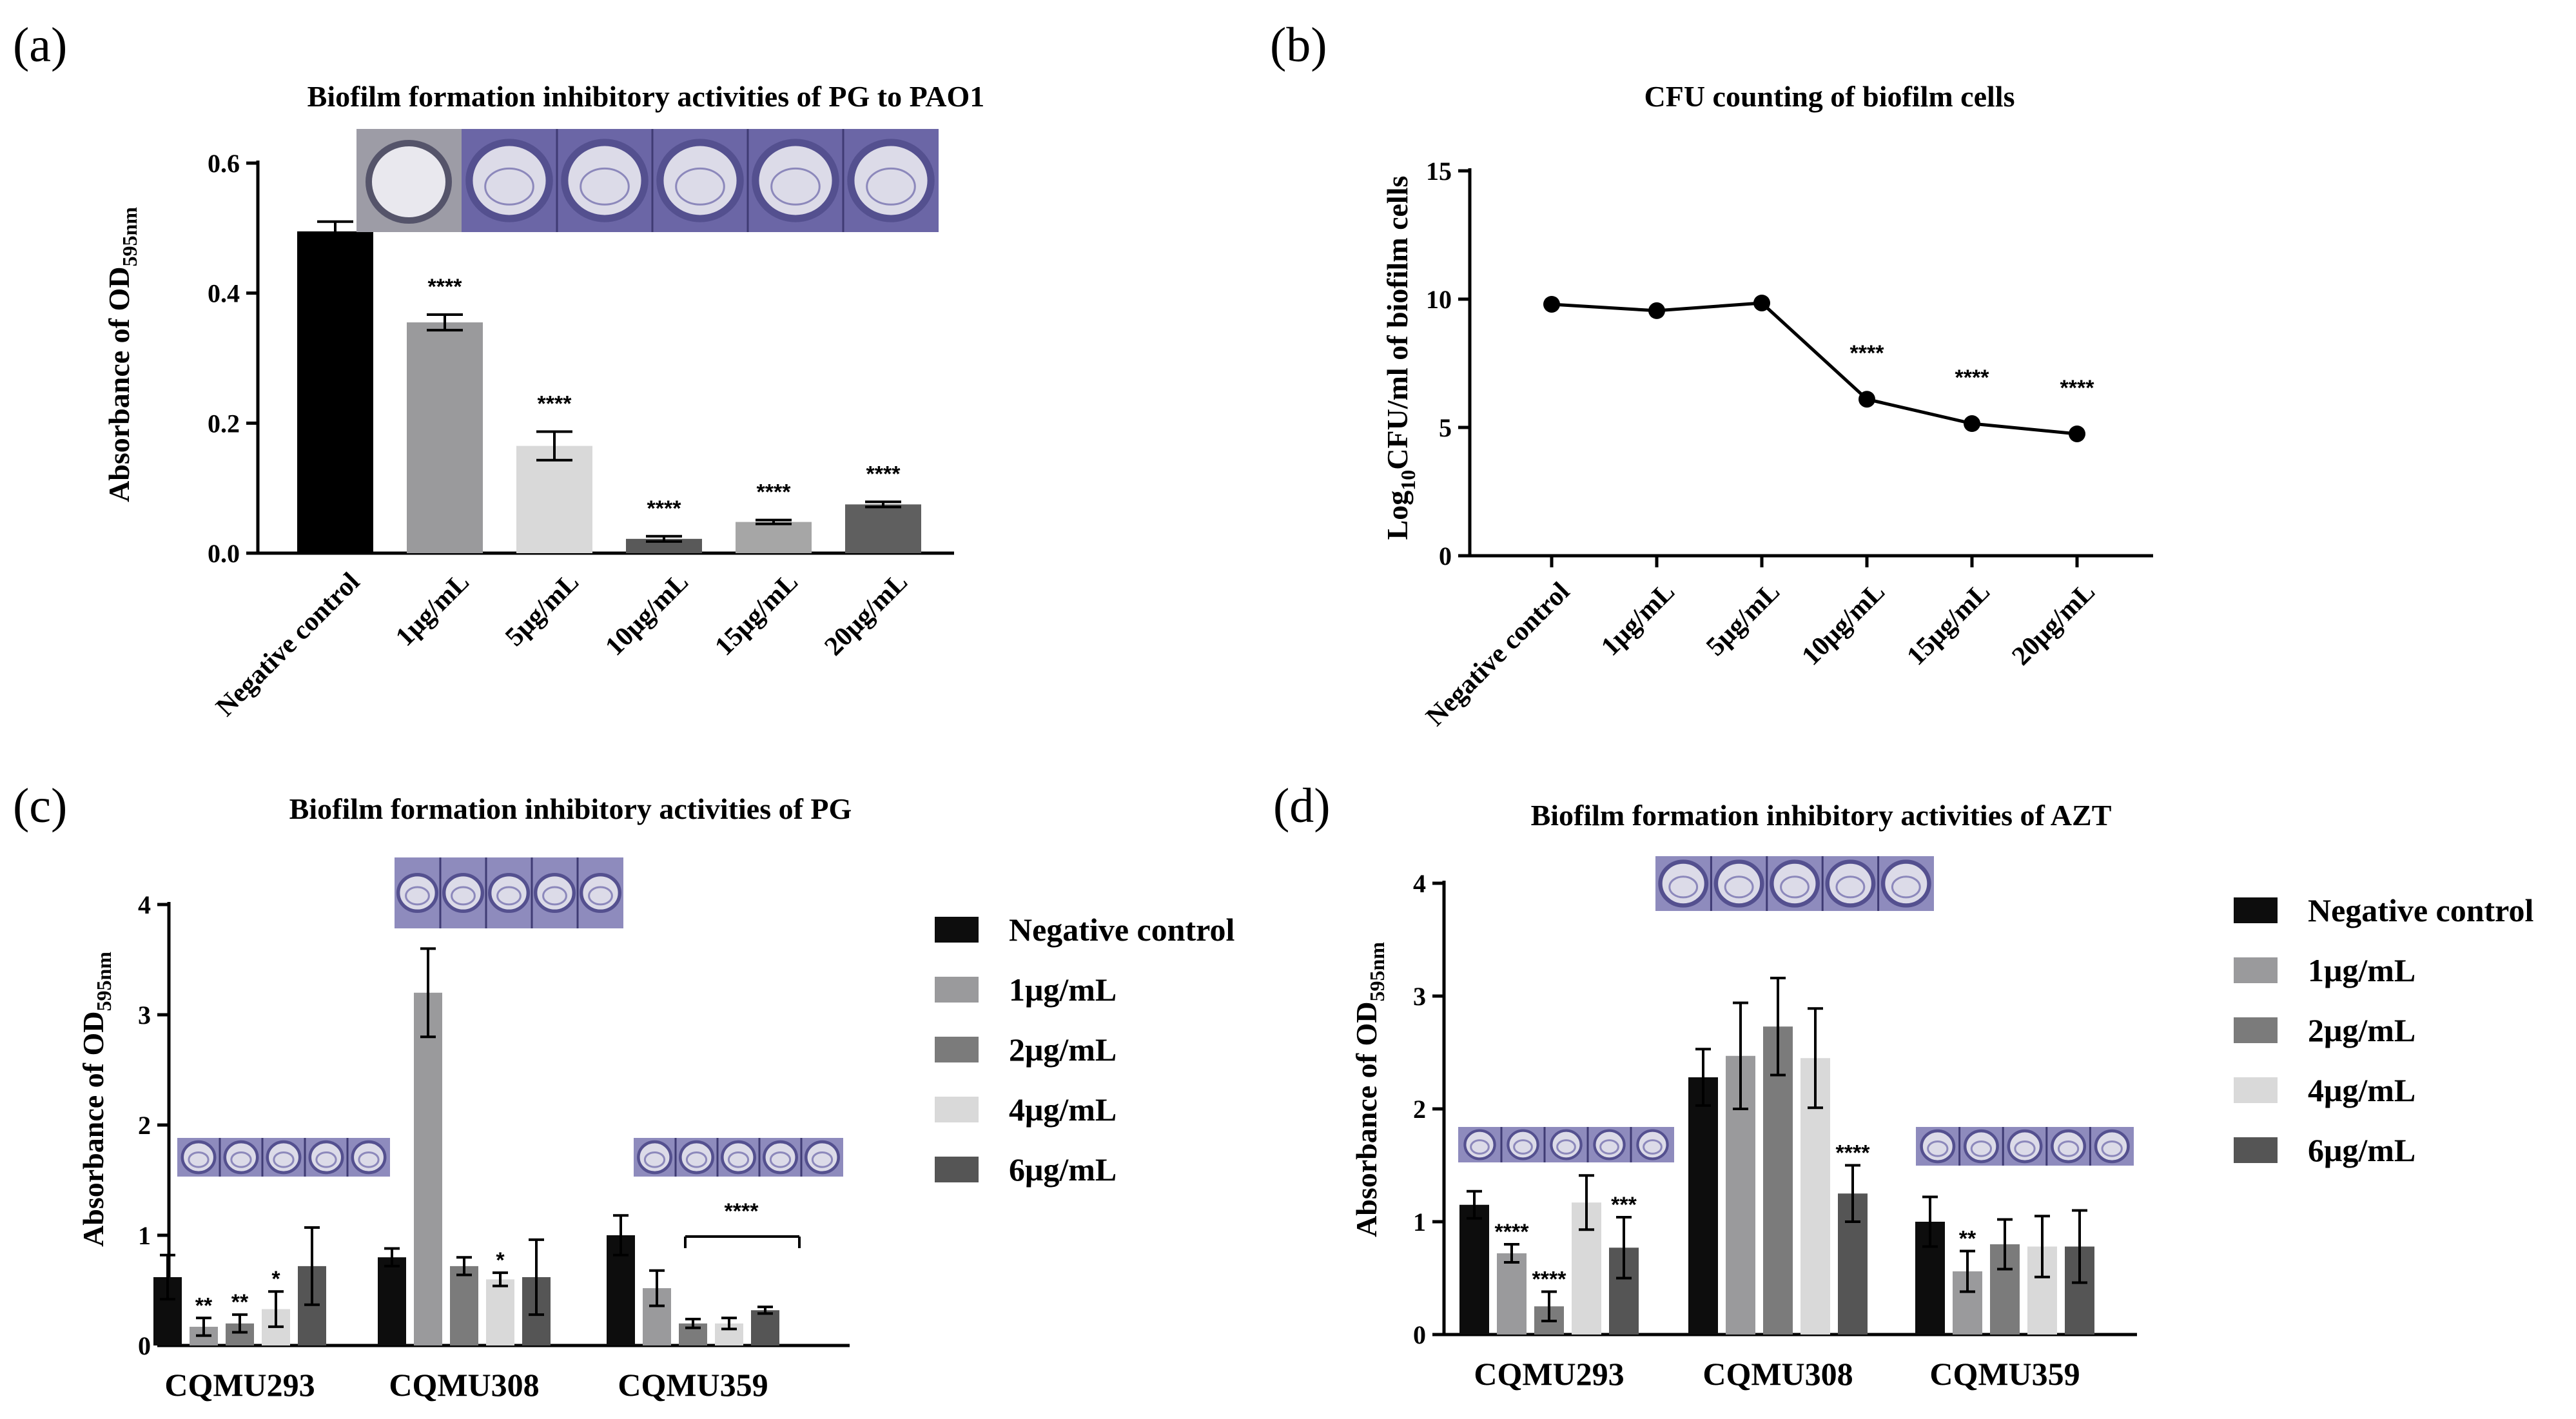 This screenshot has width=2576, height=1419. Describe the element at coordinates (1778, 1180) in the screenshot. I see `panel-d-bar` at that location.